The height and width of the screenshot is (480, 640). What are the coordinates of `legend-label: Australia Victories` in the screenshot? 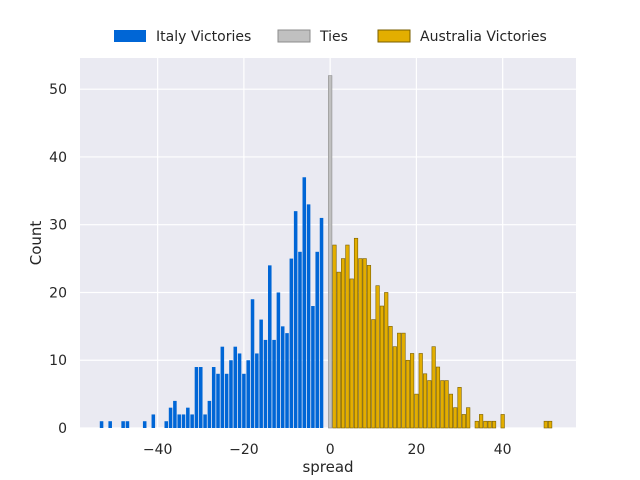 It's located at (483, 37).